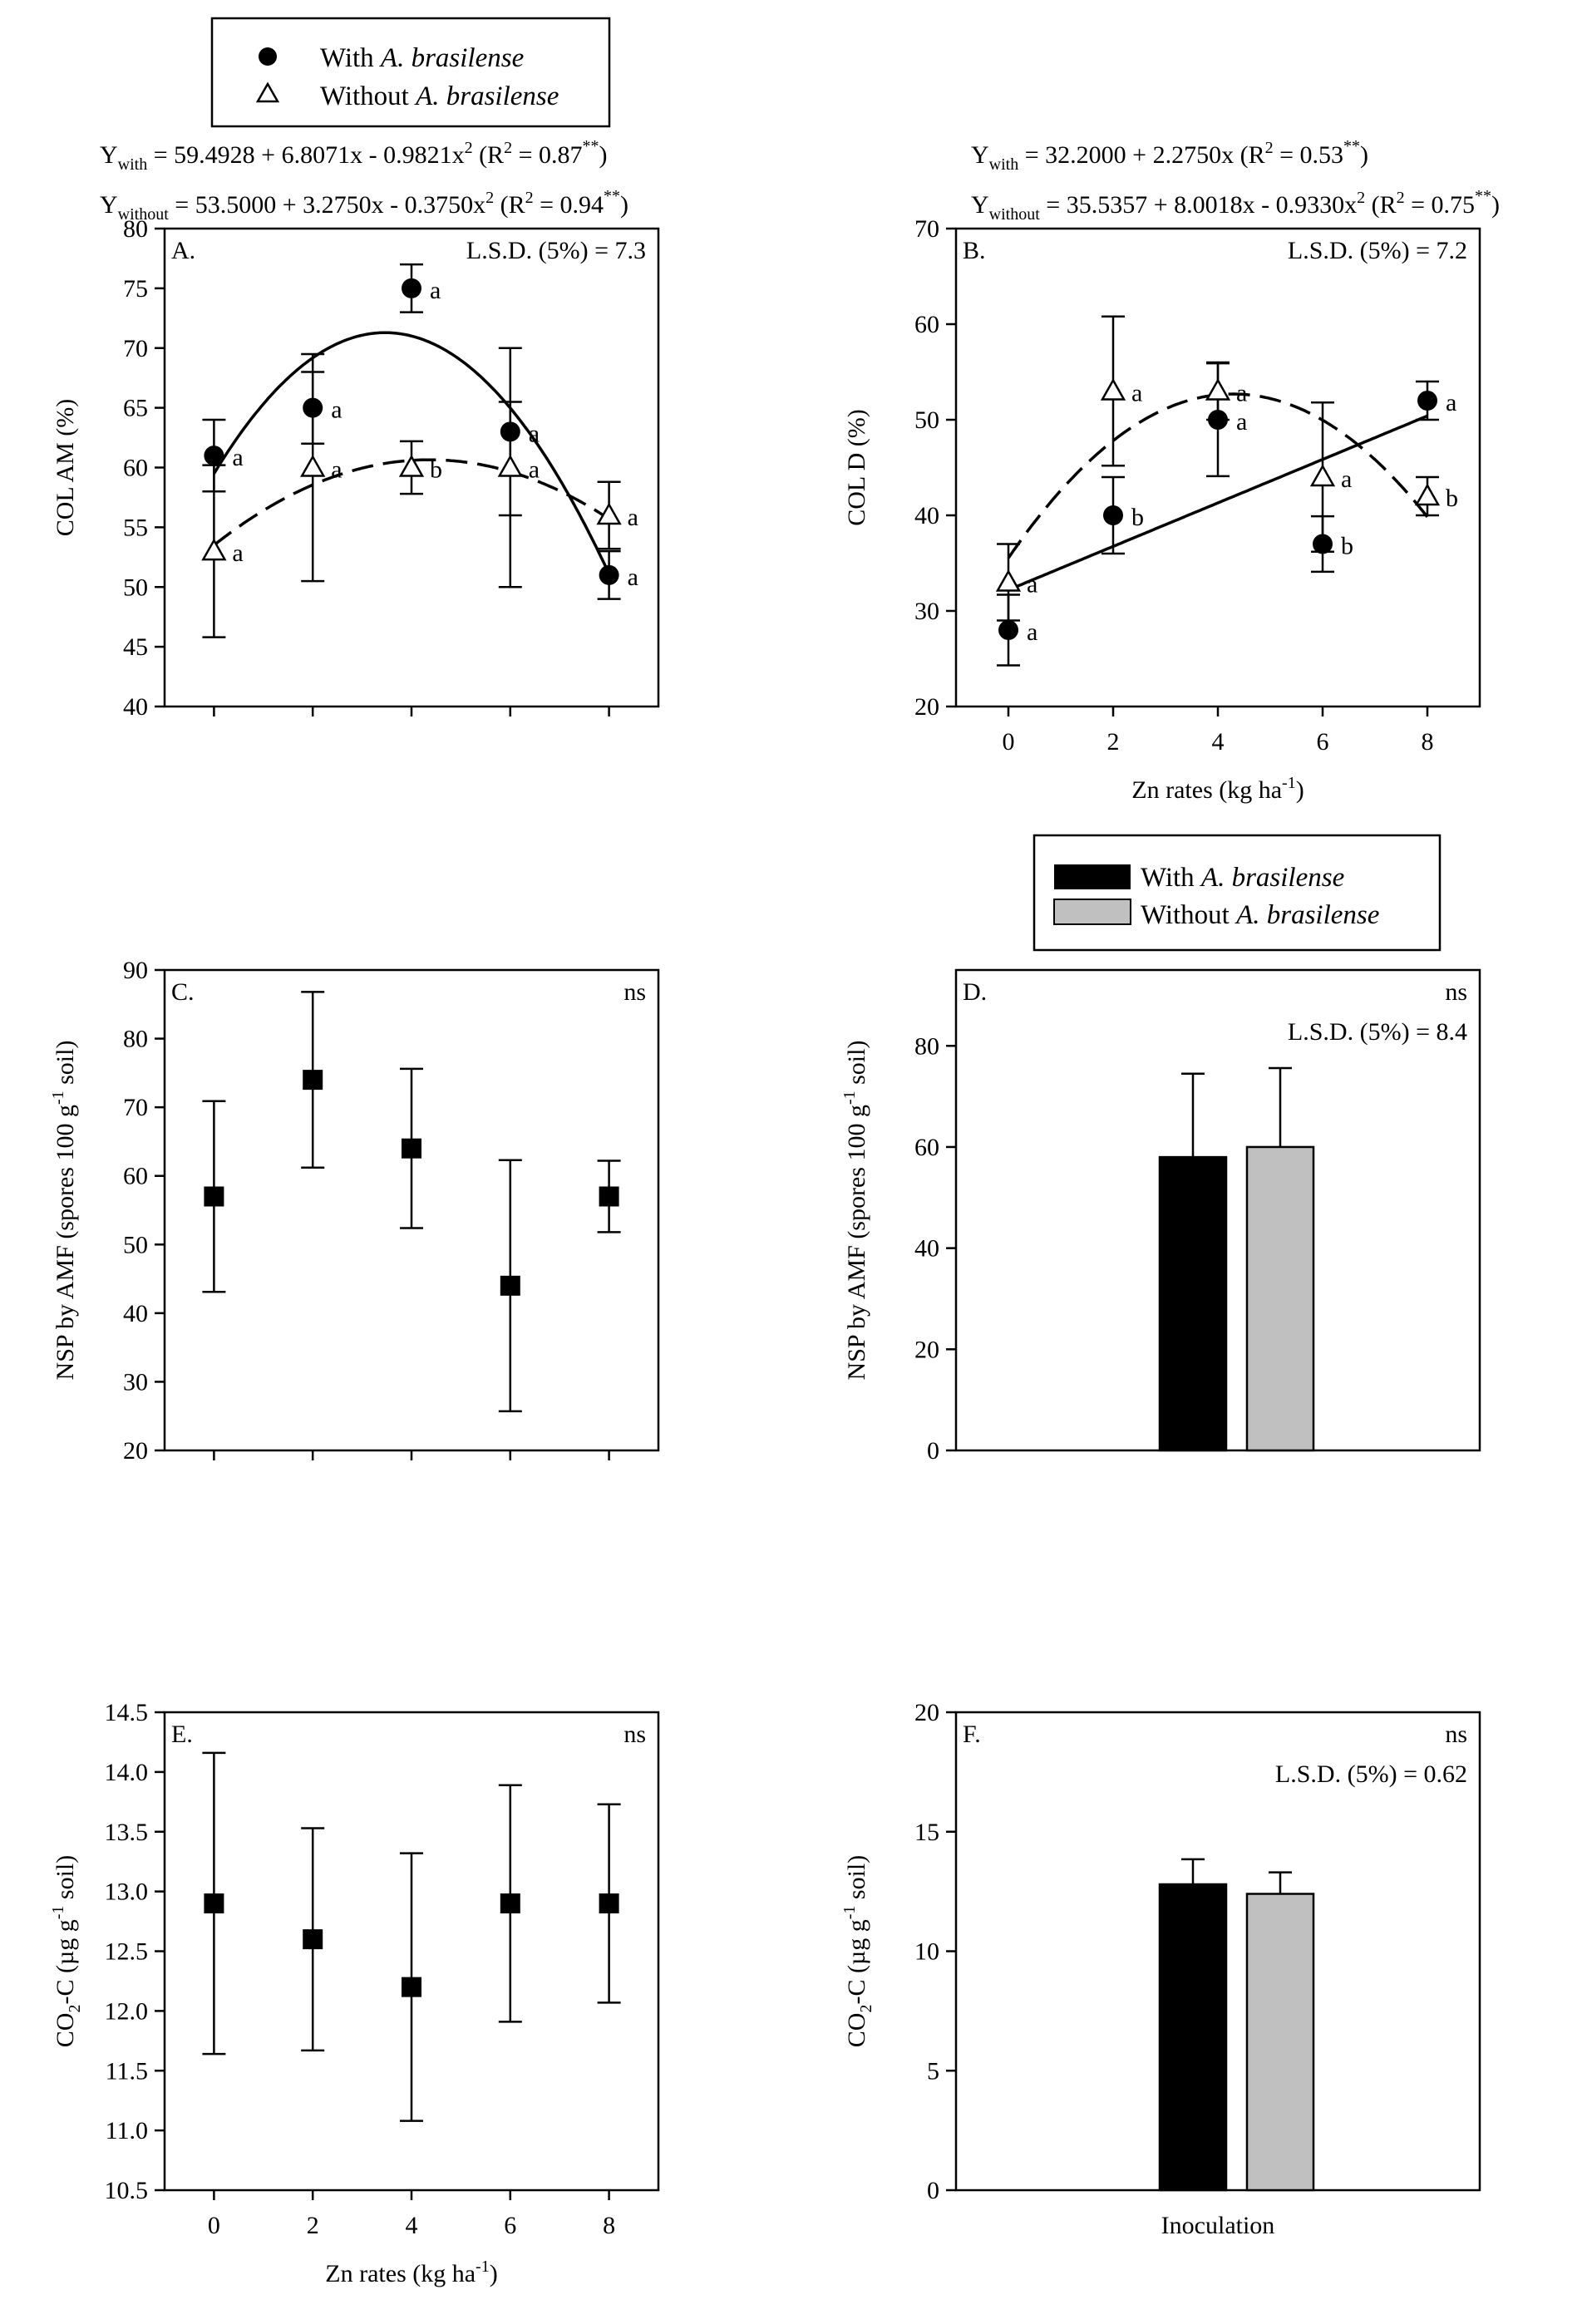 The height and width of the screenshot is (2324, 1582). I want to click on y-tick-label: 12.5, so click(127, 1952).